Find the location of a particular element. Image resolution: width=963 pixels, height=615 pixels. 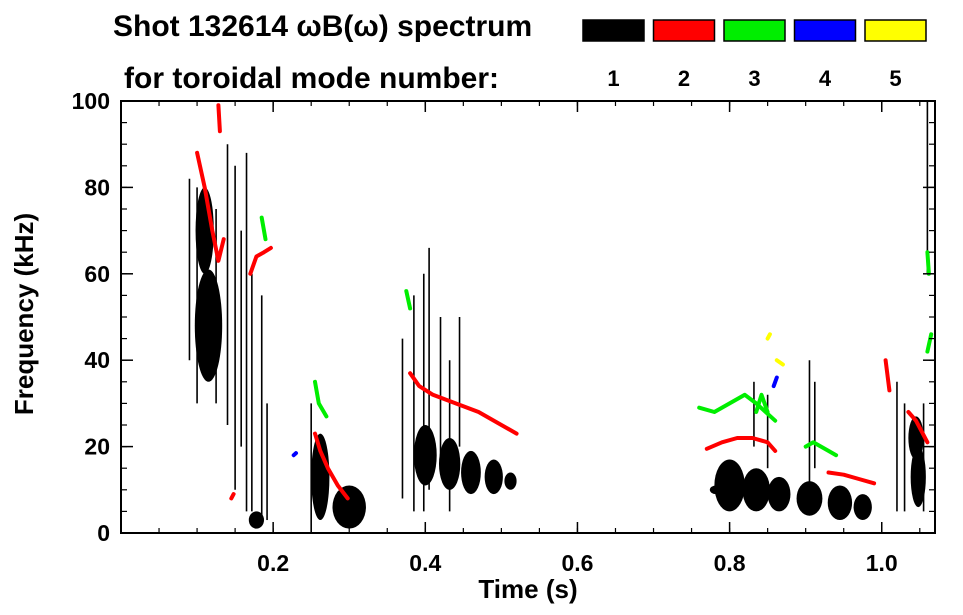

chart-title-line1: Shot 132614 ωB(ω) spectrum is located at coordinates (322, 26).